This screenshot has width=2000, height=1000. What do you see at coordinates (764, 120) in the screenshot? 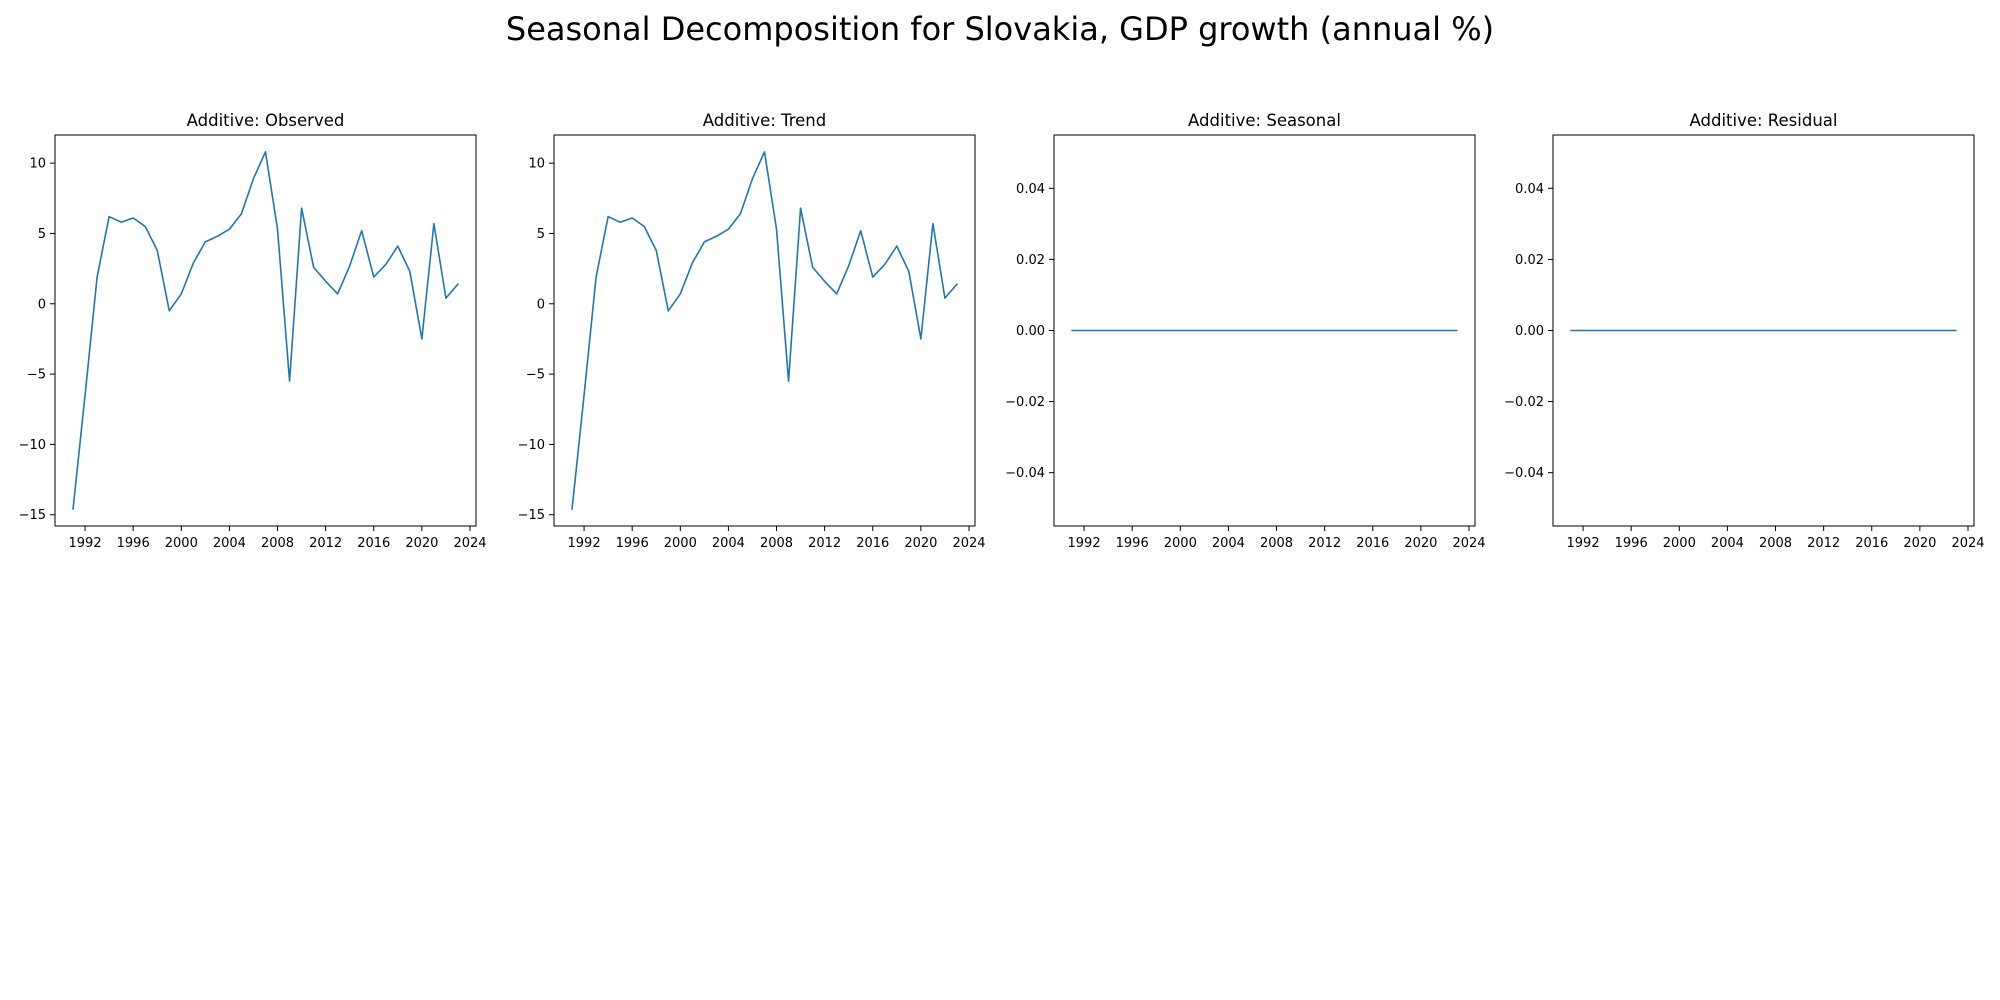
I see `panel-title: Additive: Trend` at bounding box center [764, 120].